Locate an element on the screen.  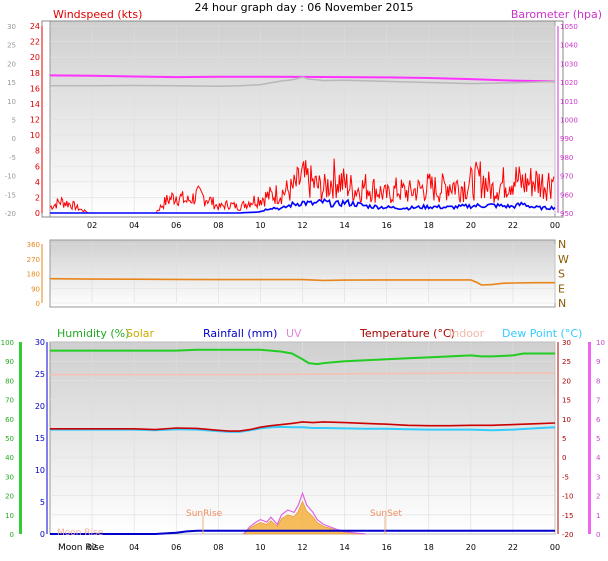
humidity-tick-label: 40 is located at coordinates (9, 458).